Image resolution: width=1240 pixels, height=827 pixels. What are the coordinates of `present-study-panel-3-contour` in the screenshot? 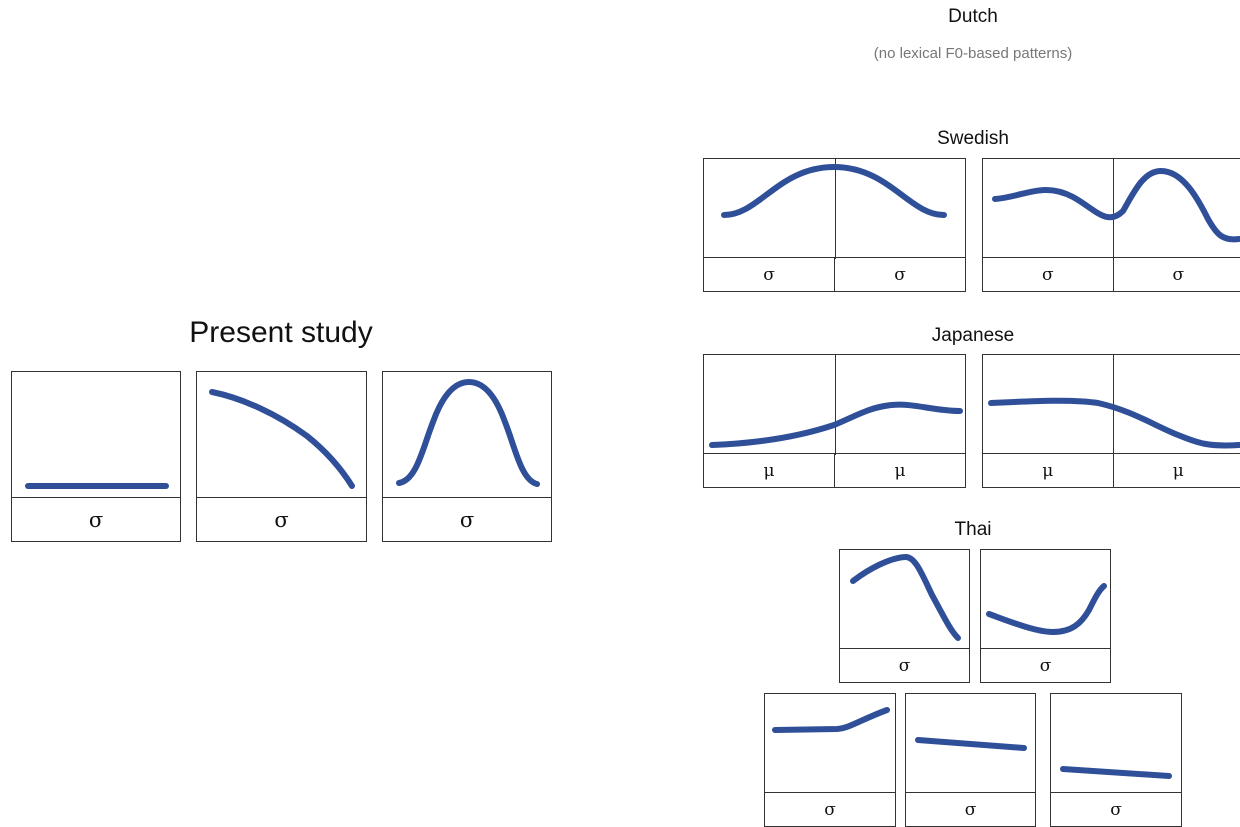 It's located at (468, 435).